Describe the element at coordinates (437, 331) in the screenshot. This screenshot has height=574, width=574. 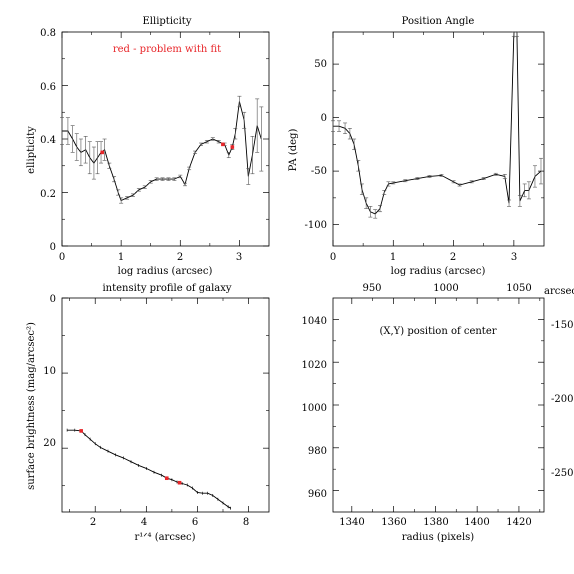
I see `center-position-title: (X,Y) position of center` at that location.